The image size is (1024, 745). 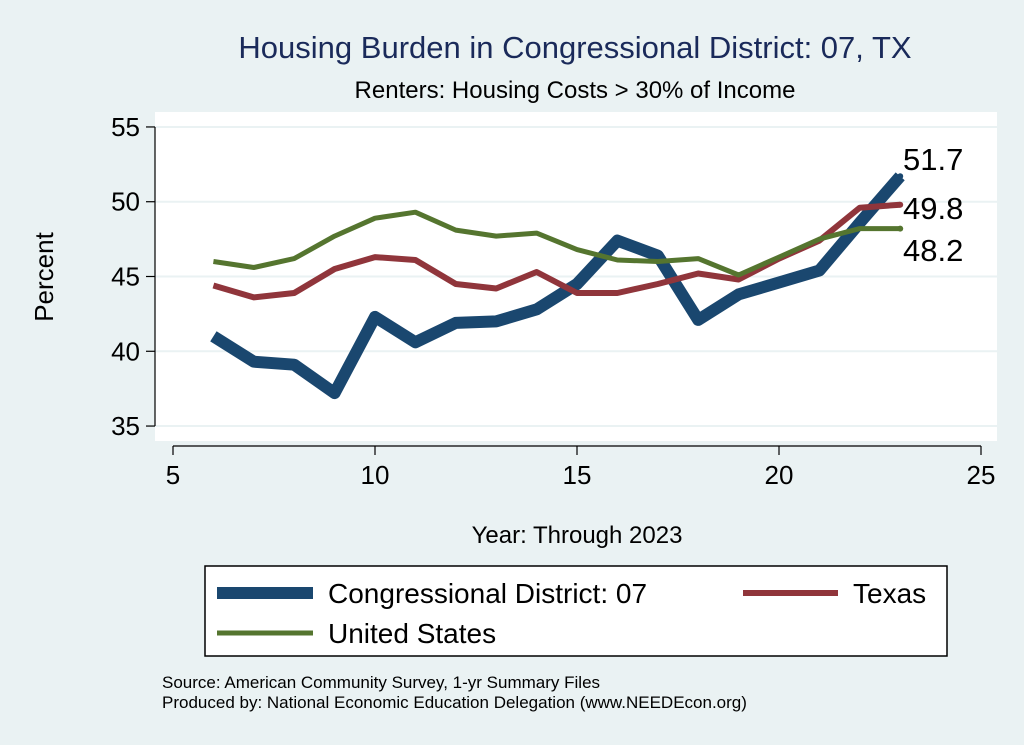 I want to click on chart-subtitle: Renters: Housing Costs > 30% of Income, so click(x=575, y=90).